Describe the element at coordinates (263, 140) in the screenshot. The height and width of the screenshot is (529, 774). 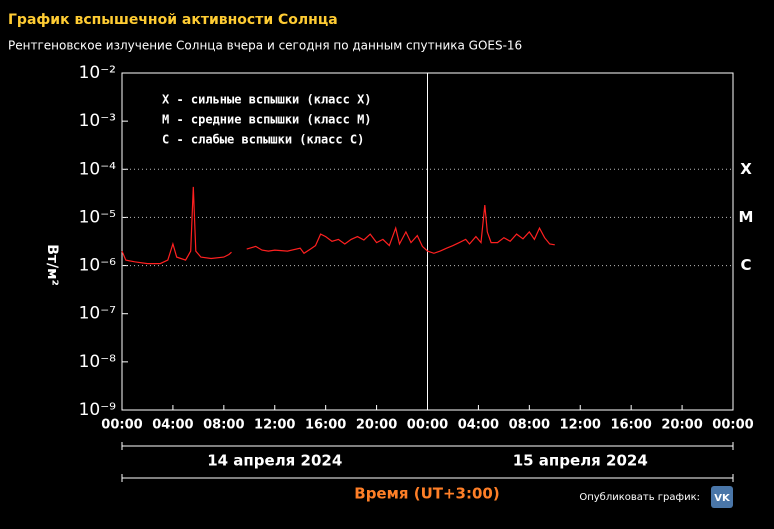
I see `legend-text: C - слабые вспышки (класс C)` at that location.